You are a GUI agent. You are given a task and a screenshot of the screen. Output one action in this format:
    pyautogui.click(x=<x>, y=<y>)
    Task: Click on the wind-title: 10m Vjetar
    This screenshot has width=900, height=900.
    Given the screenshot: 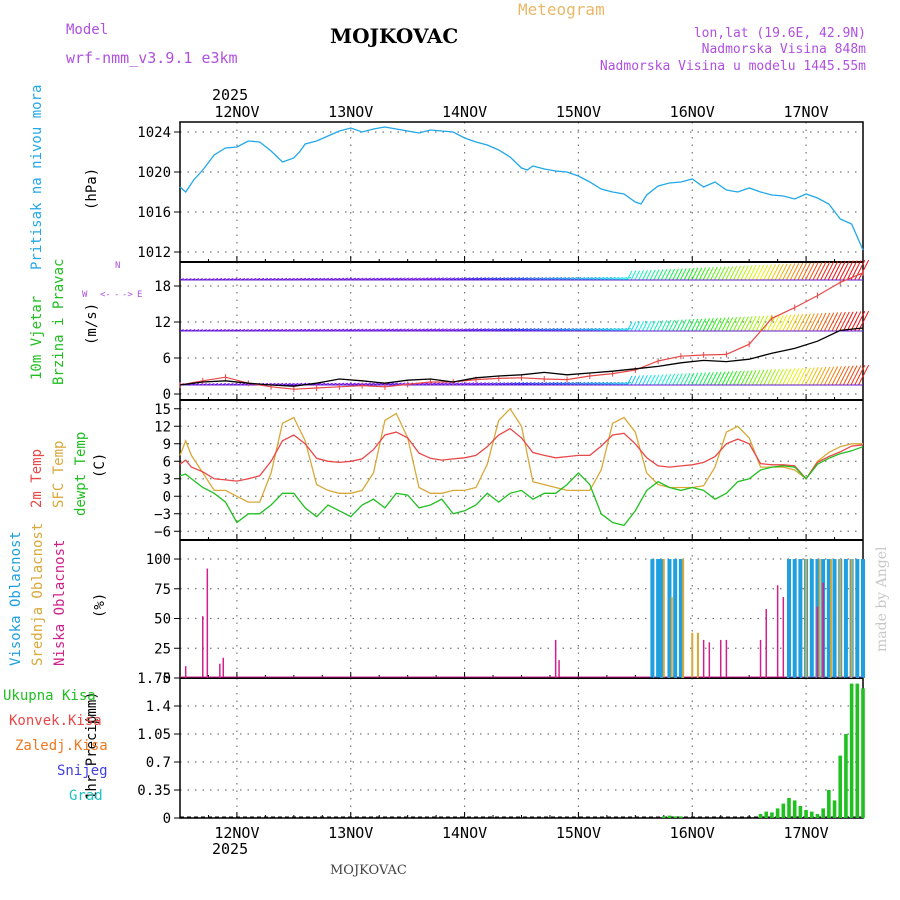 What is the action you would take?
    pyautogui.click(x=37, y=338)
    